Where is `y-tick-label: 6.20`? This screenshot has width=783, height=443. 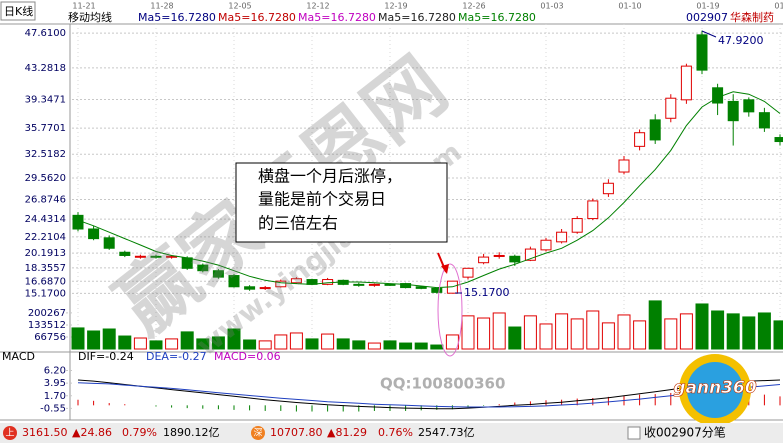 y-tick-label: 6.20 is located at coordinates (55, 370).